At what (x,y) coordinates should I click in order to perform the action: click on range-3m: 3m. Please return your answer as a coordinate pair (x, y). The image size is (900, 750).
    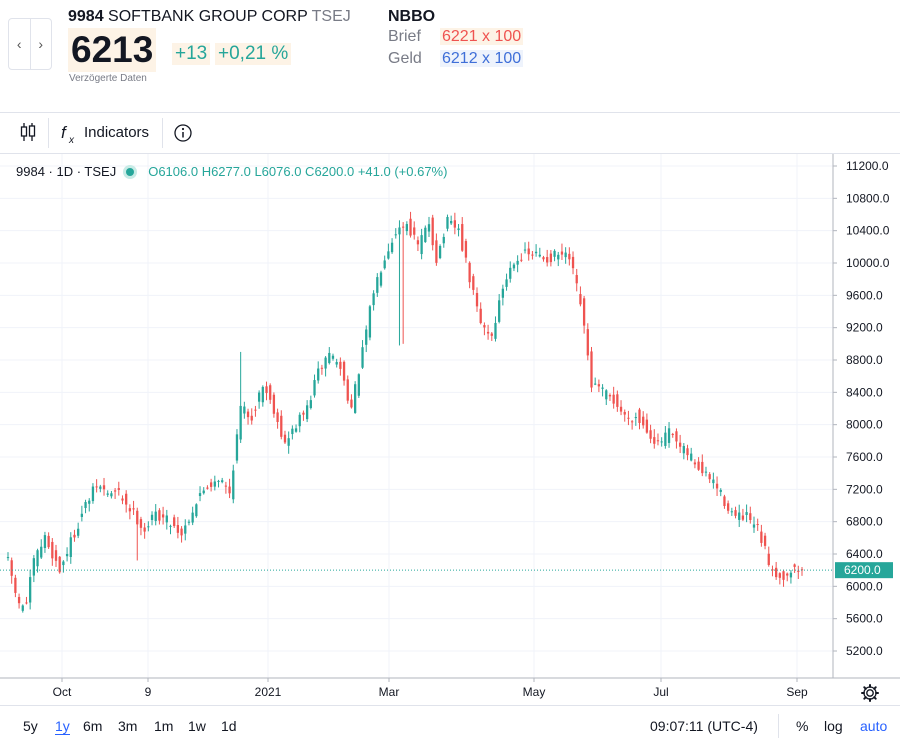
    Looking at the image, I should click on (128, 726).